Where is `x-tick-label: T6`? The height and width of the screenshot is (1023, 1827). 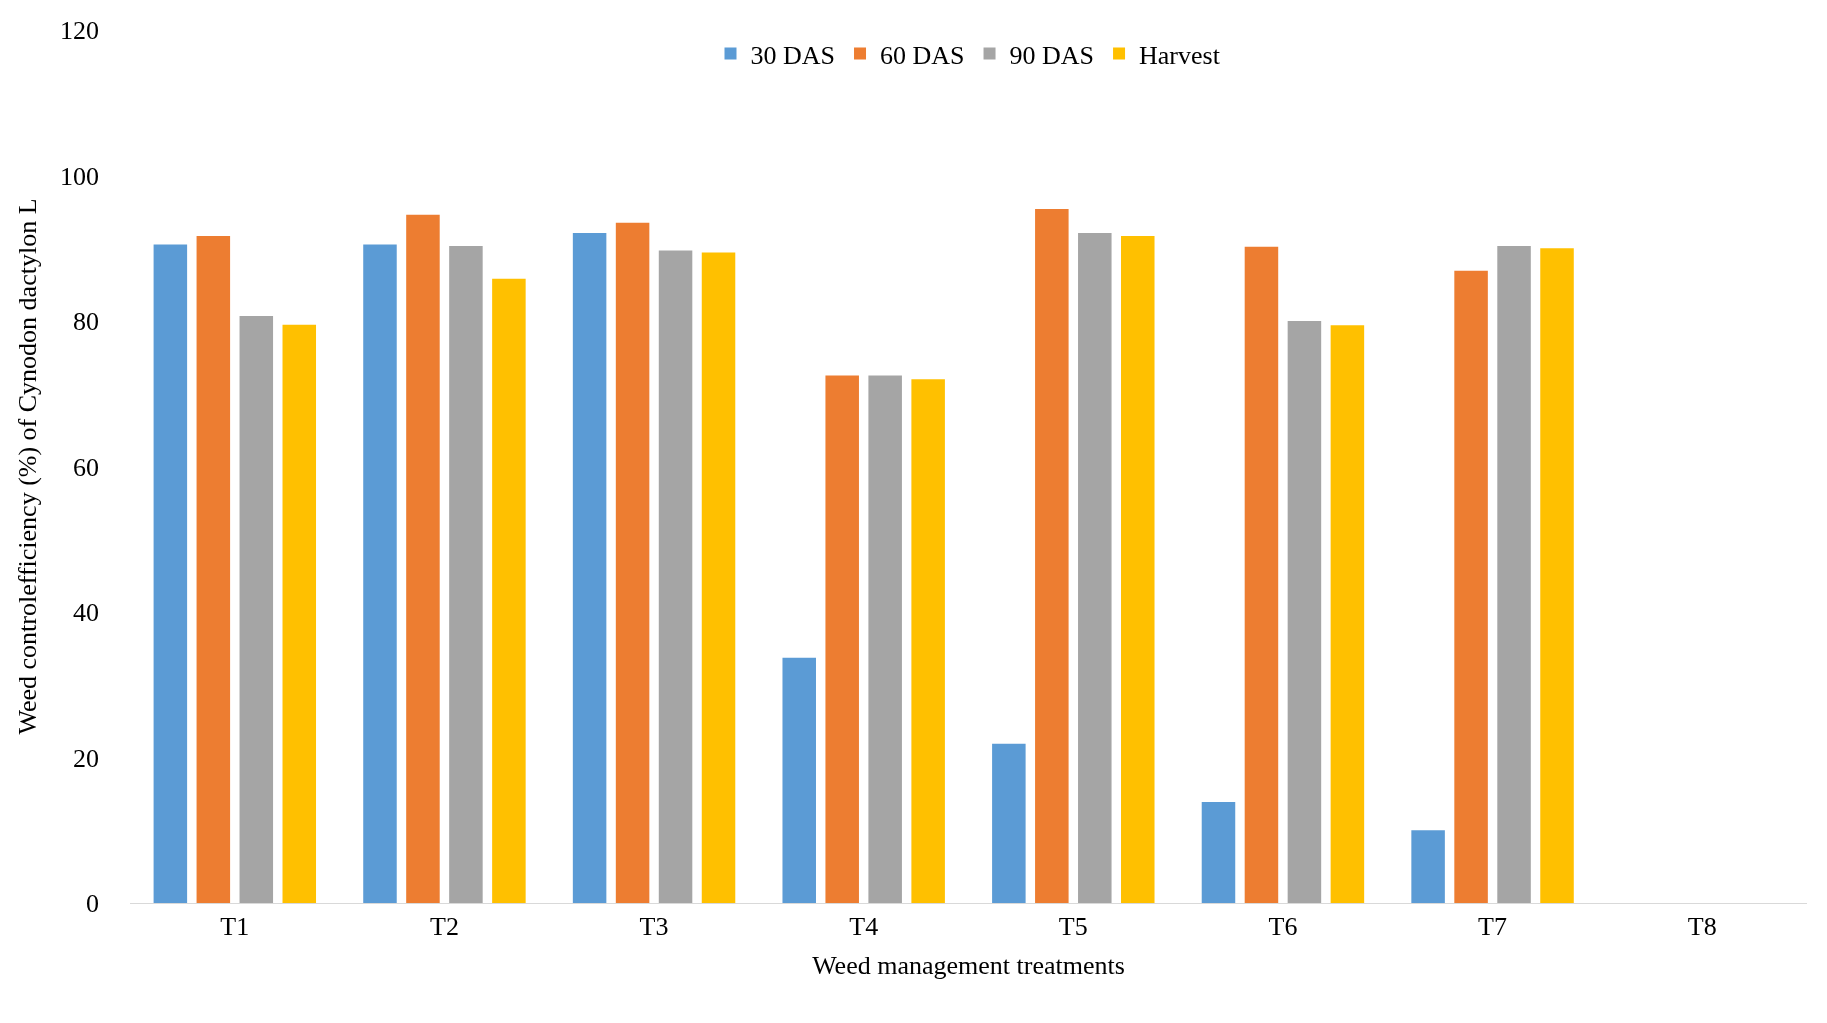
x-tick-label: T6 is located at coordinates (1283, 927).